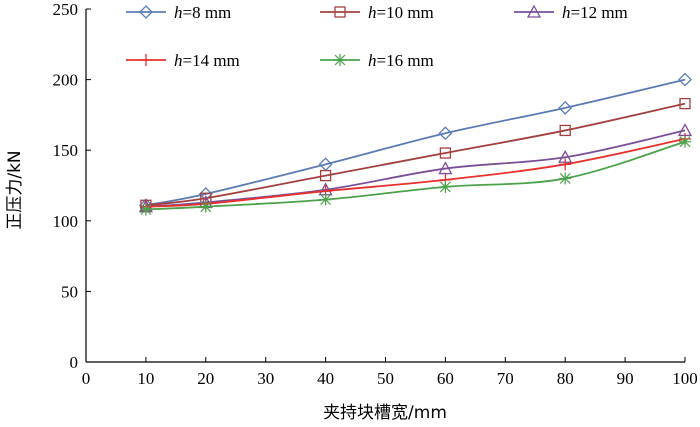  What do you see at coordinates (207, 12) in the screenshot?
I see `legend-label-rest: =8 mm` at bounding box center [207, 12].